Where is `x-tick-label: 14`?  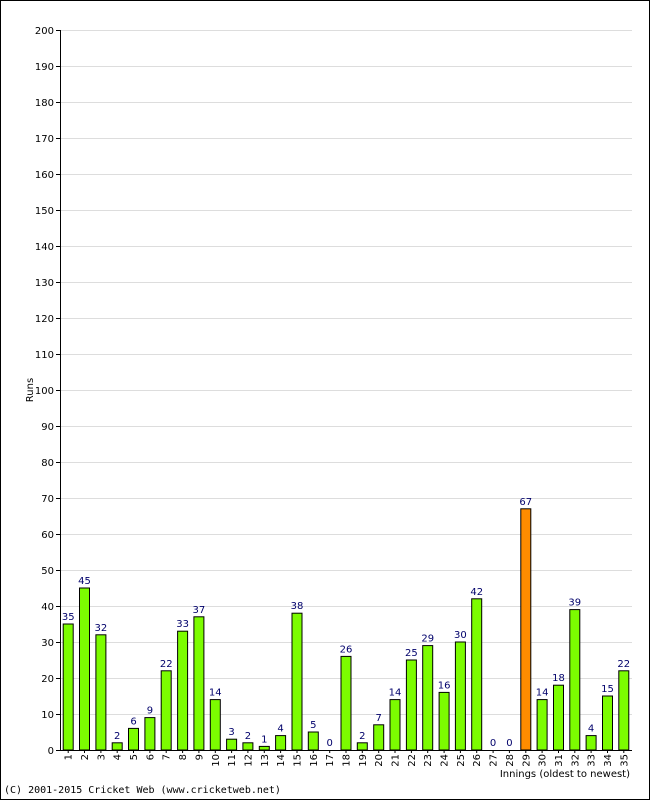 x-tick-label: 14 is located at coordinates (281, 760).